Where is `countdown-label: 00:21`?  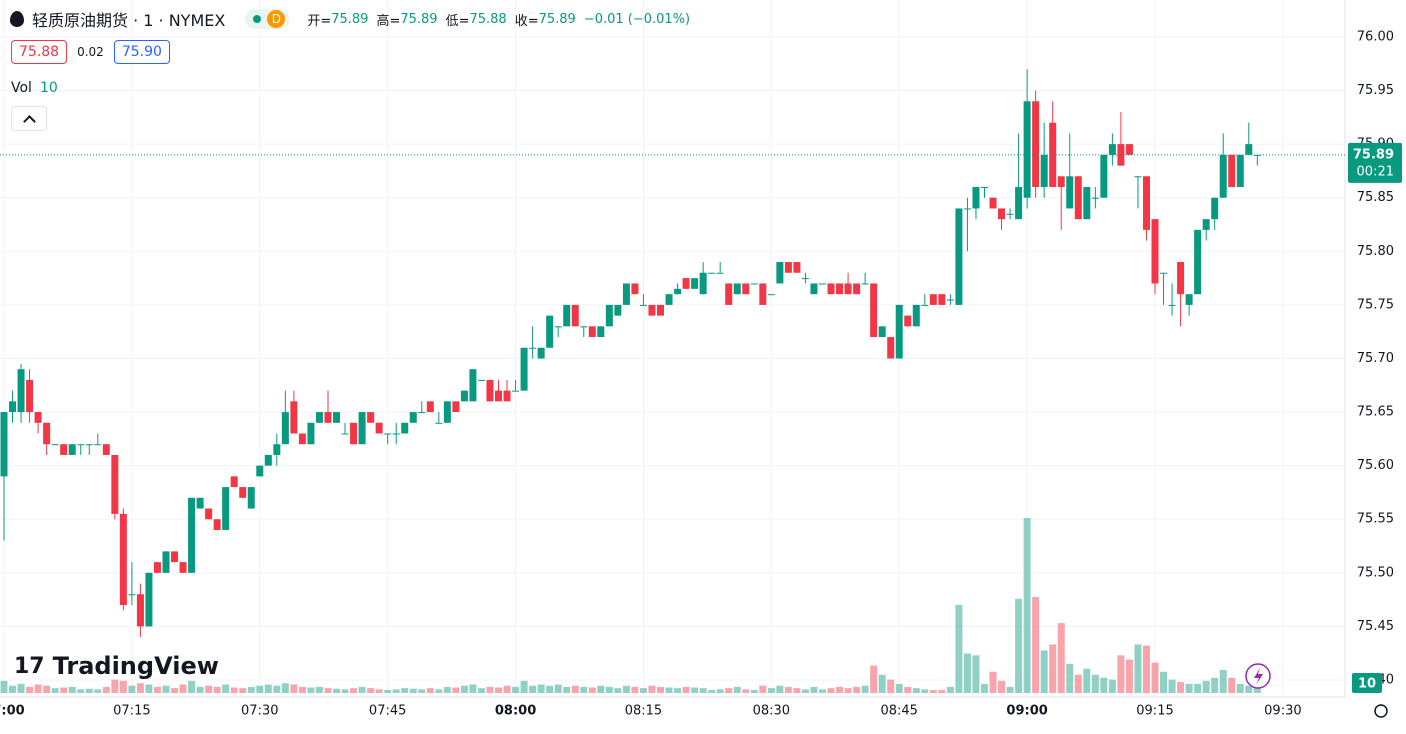 countdown-label: 00:21 is located at coordinates (1375, 171).